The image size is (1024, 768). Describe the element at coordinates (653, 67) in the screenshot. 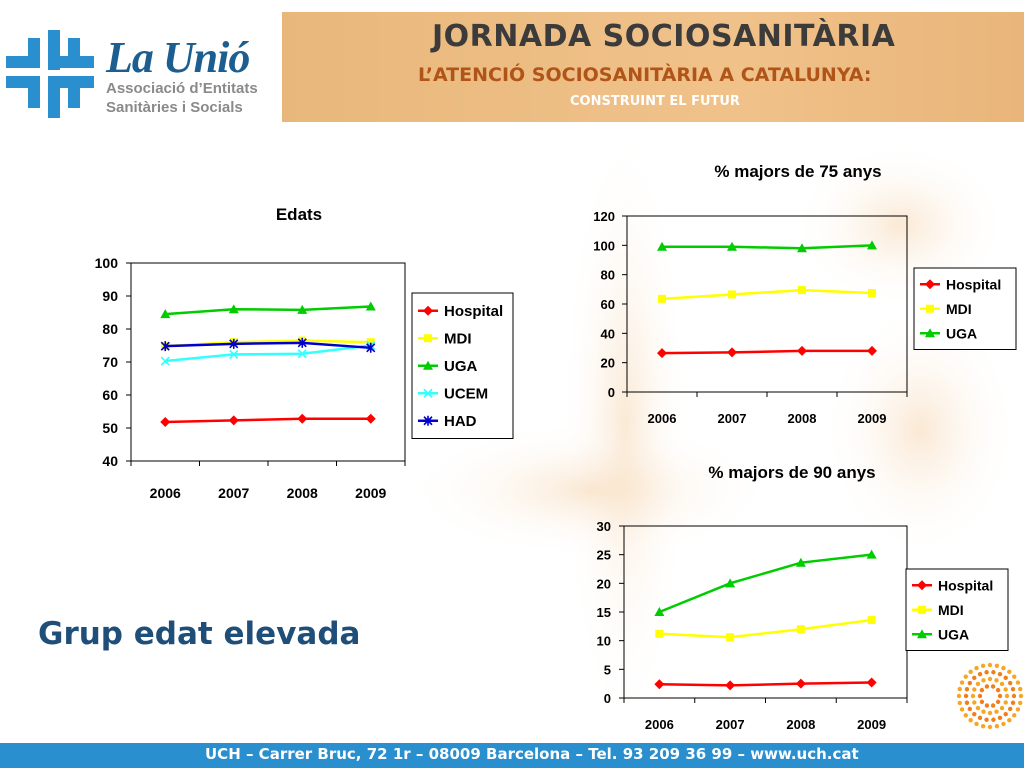

I see `header-band` at that location.